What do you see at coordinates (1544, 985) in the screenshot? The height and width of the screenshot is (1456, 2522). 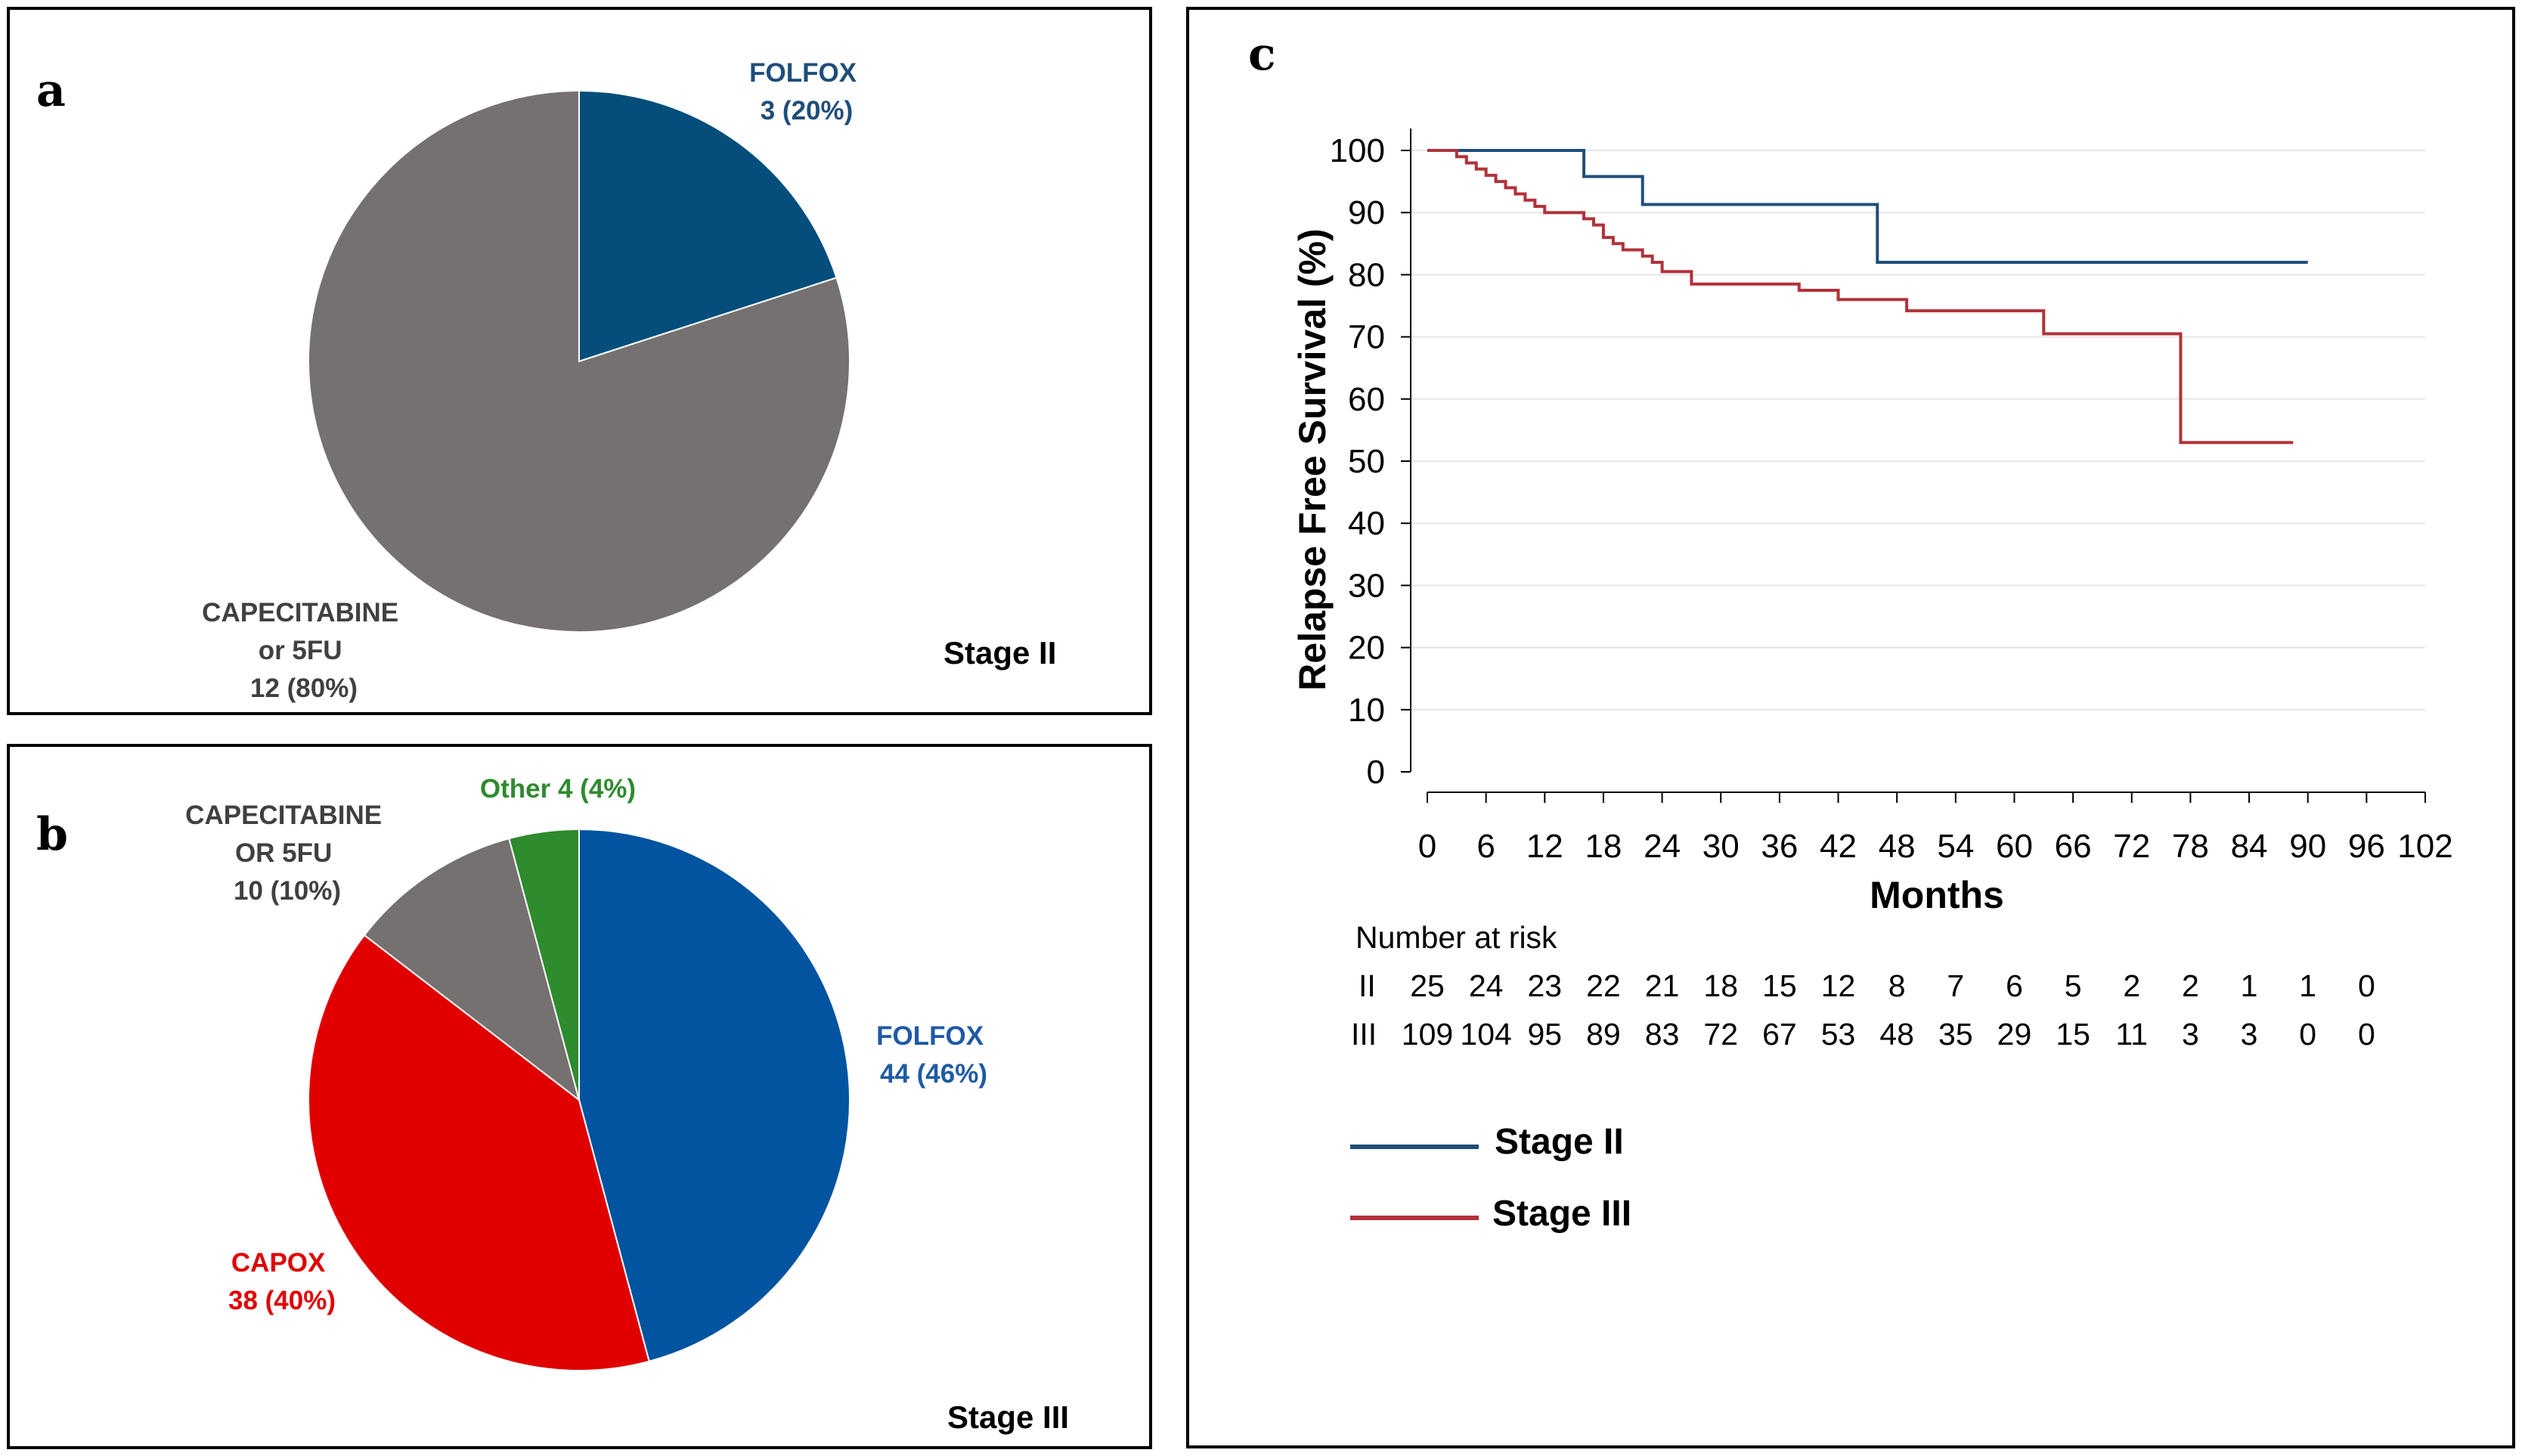 I see `risk-cell: 23` at bounding box center [1544, 985].